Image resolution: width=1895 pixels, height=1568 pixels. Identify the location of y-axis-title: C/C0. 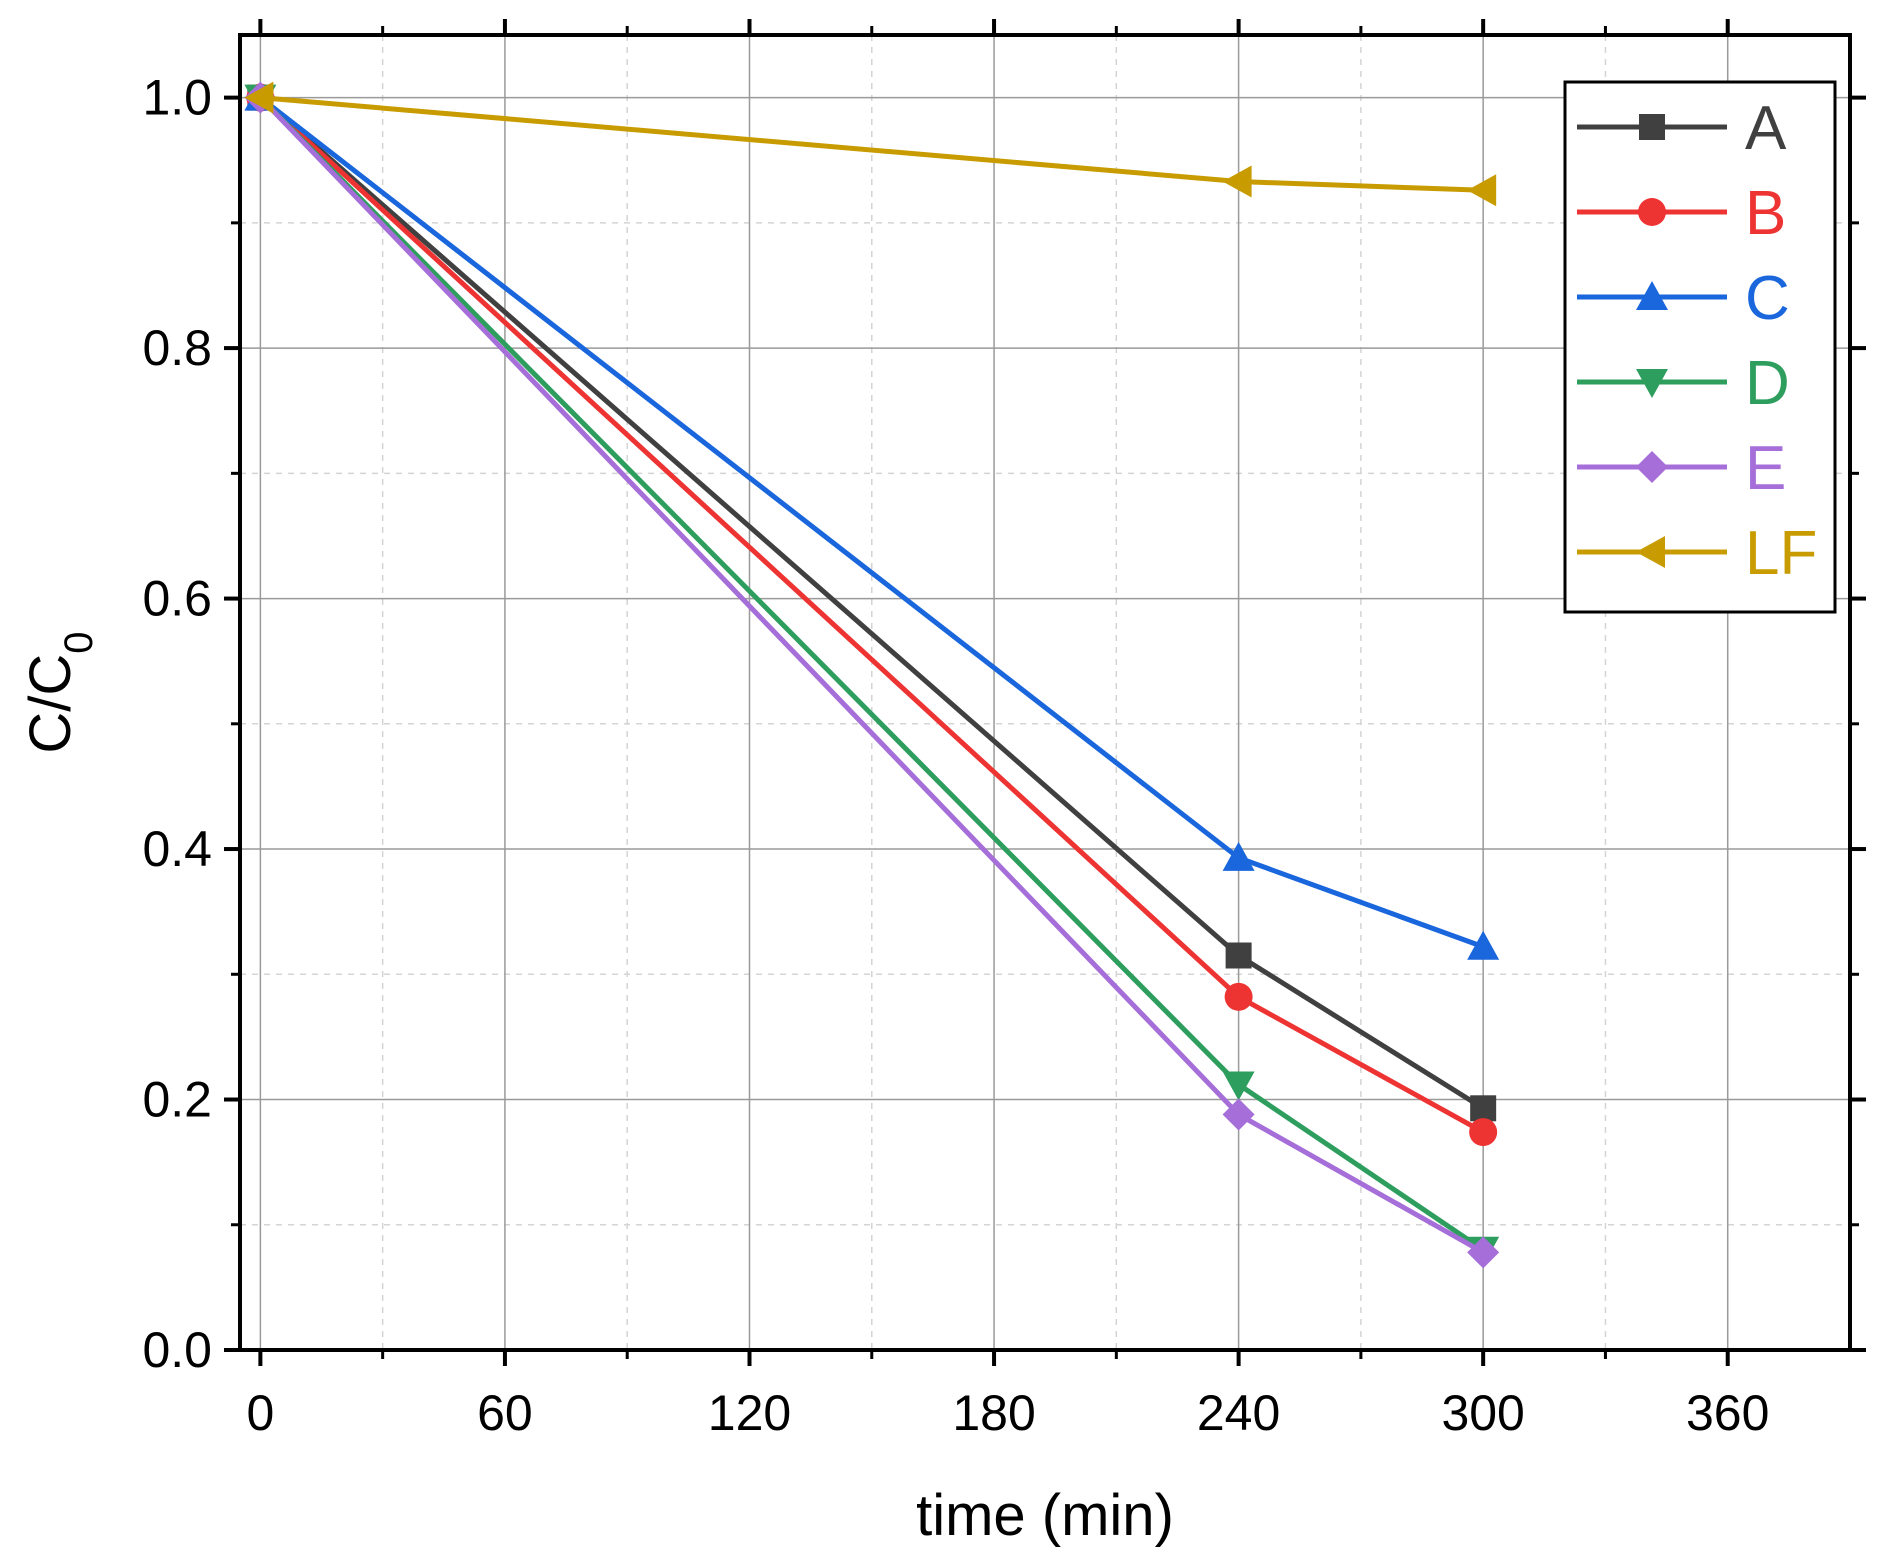
(59, 692).